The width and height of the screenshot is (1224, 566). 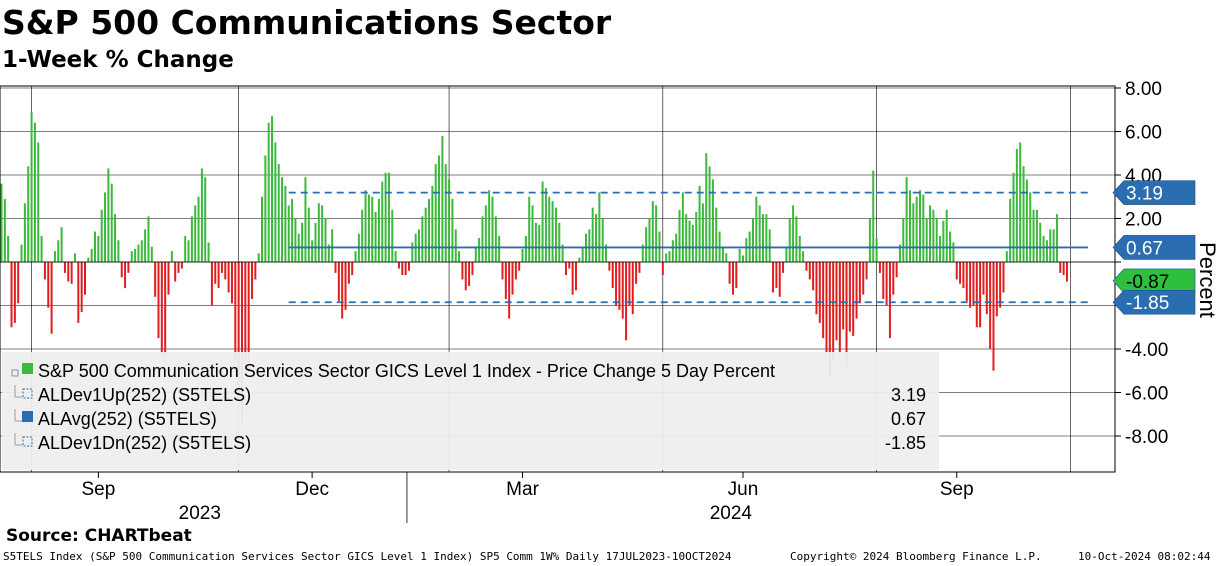 What do you see at coordinates (1147, 282) in the screenshot?
I see `value-badge-label: -0.87` at bounding box center [1147, 282].